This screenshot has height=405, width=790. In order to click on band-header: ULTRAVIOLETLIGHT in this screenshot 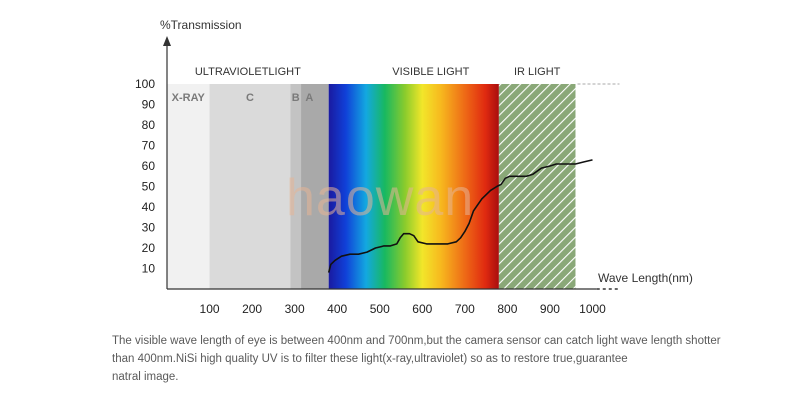, I will do `click(248, 72)`.